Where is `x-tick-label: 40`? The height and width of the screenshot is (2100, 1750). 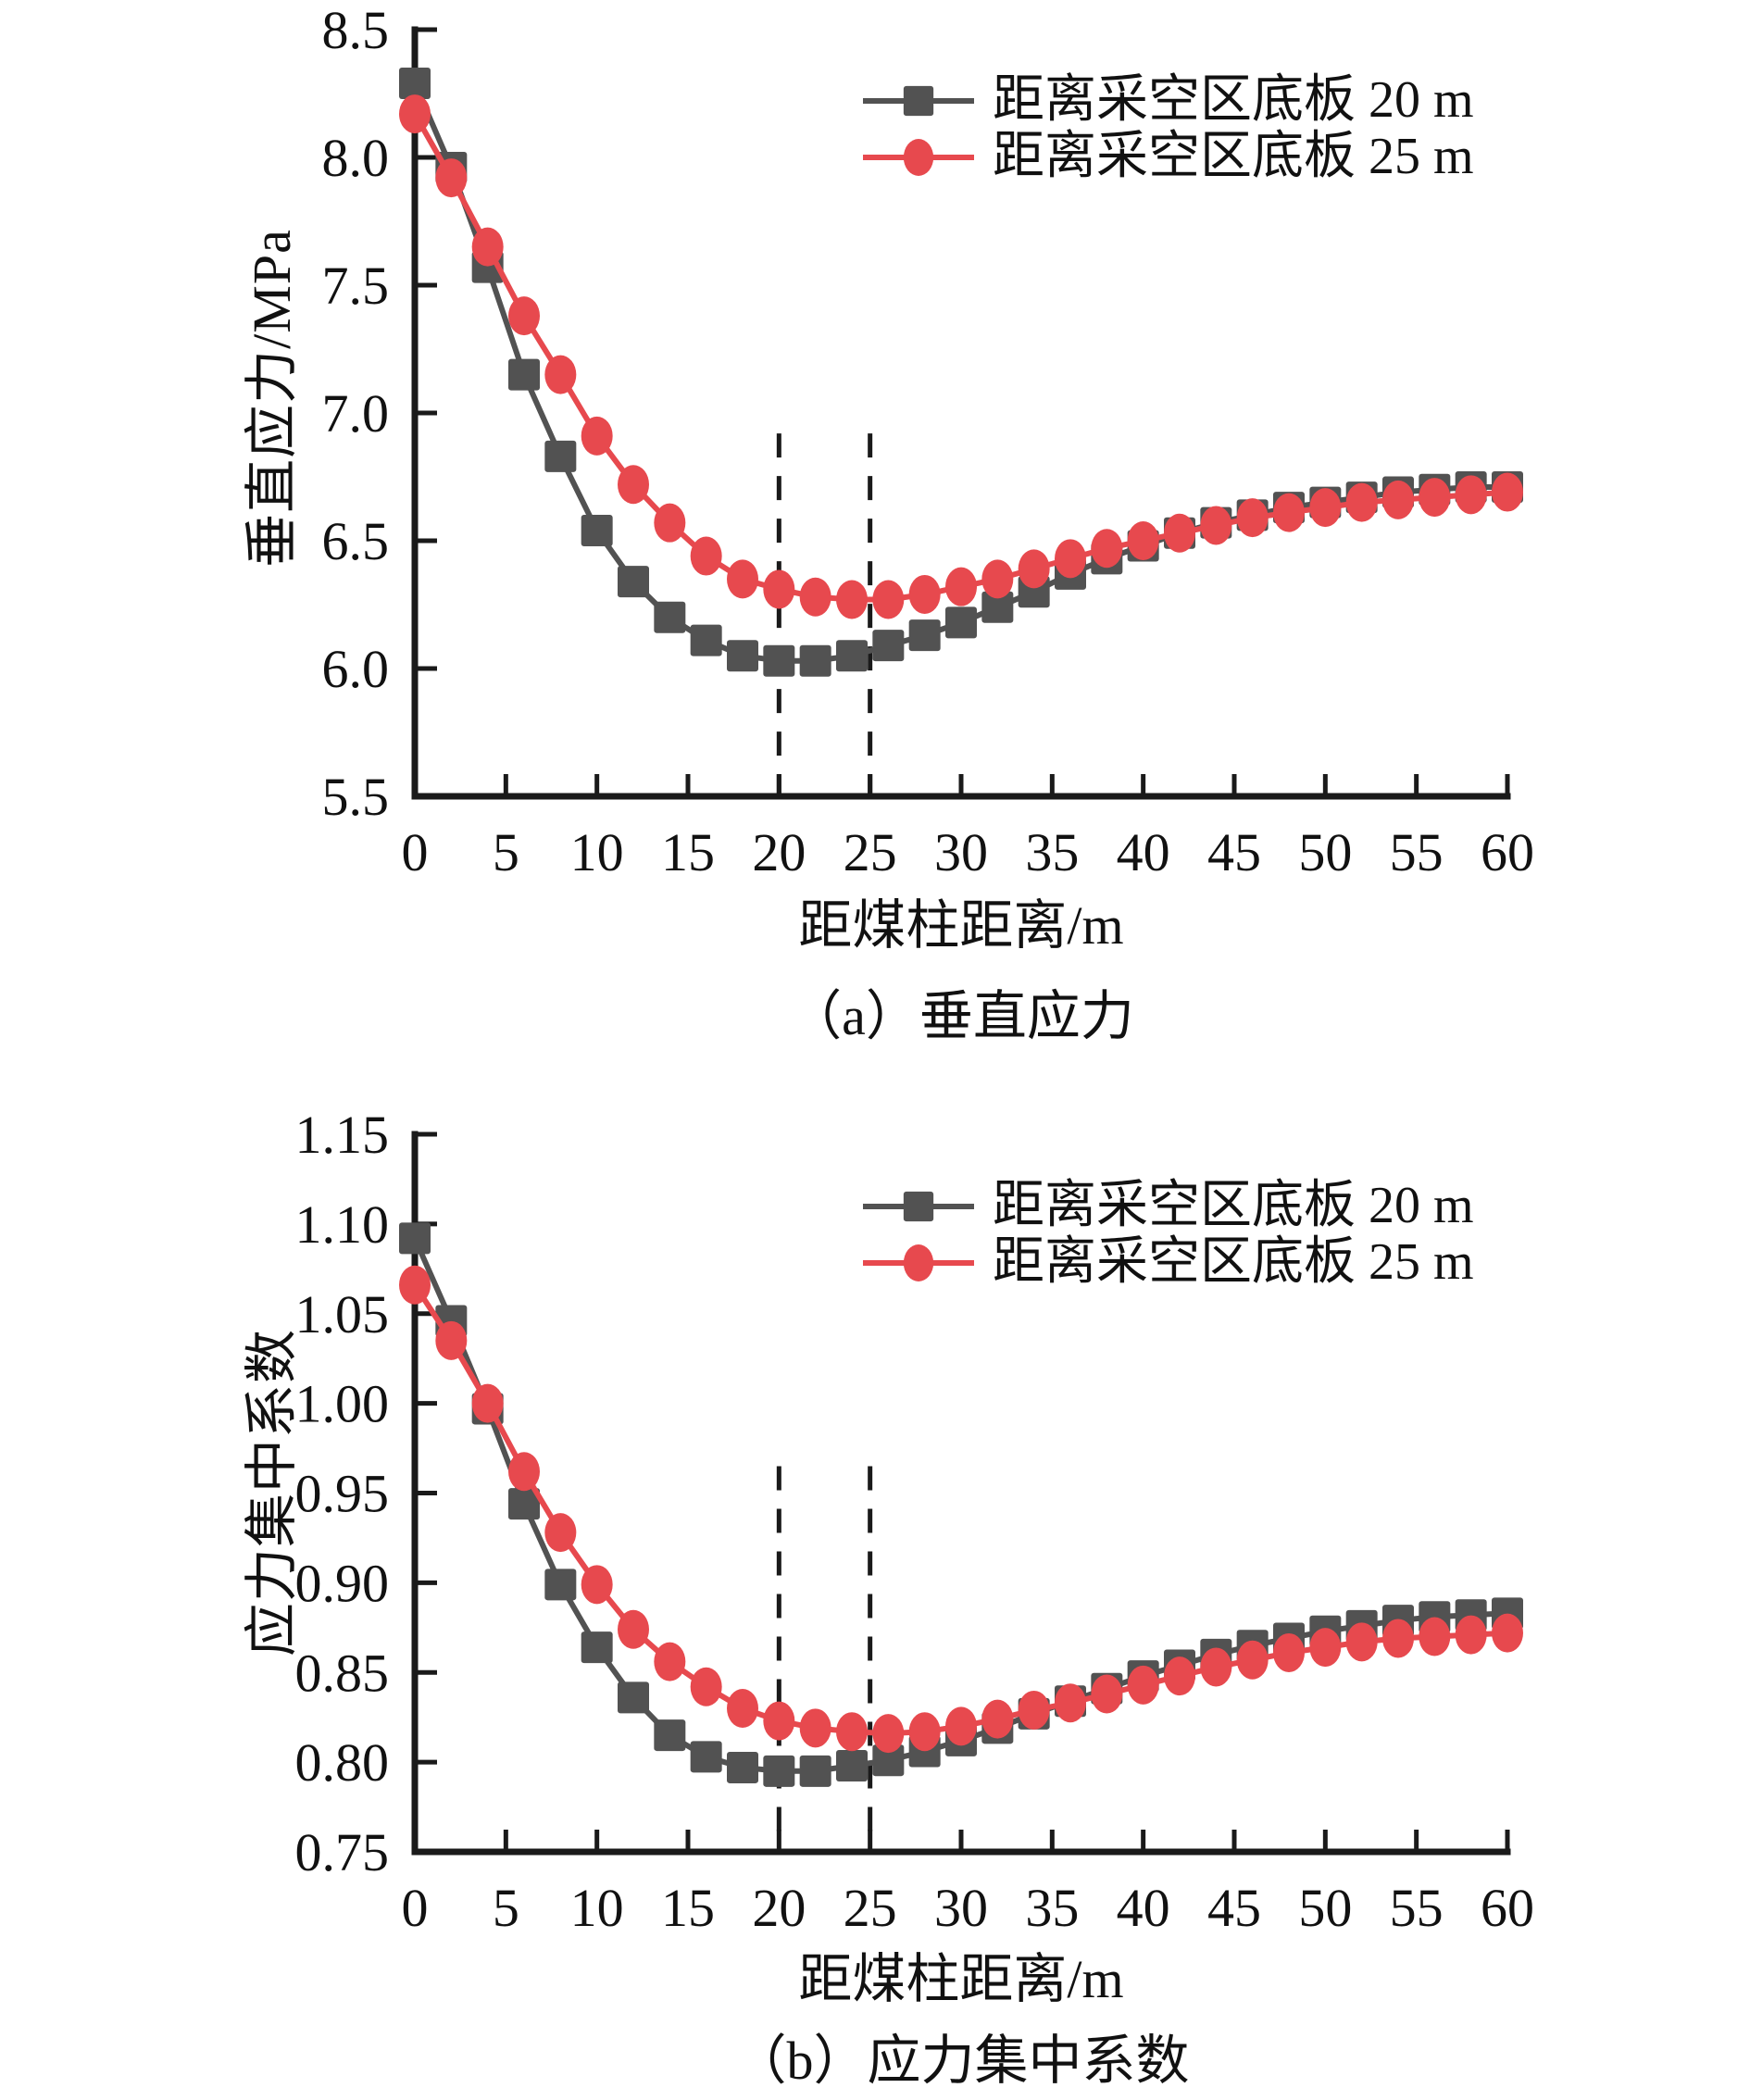 x-tick-label: 40 is located at coordinates (1143, 852).